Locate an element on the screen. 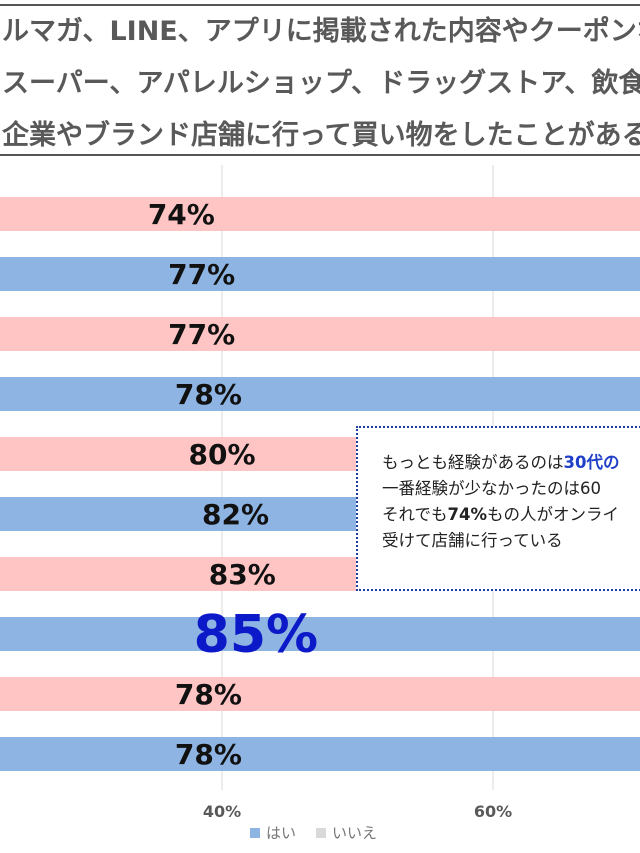  callout-line-4: 受けて店舗に行っている is located at coordinates (472, 540).